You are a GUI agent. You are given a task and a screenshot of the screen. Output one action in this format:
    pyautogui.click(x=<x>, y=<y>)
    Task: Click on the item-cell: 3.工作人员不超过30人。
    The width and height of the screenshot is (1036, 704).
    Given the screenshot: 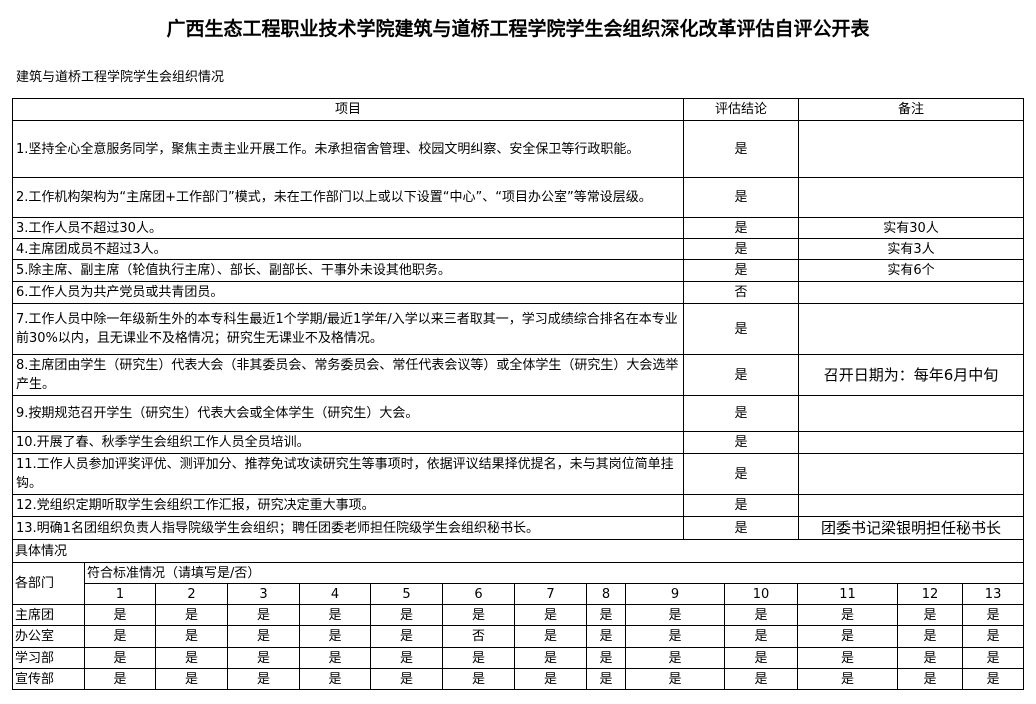 What is the action you would take?
    pyautogui.click(x=348, y=228)
    